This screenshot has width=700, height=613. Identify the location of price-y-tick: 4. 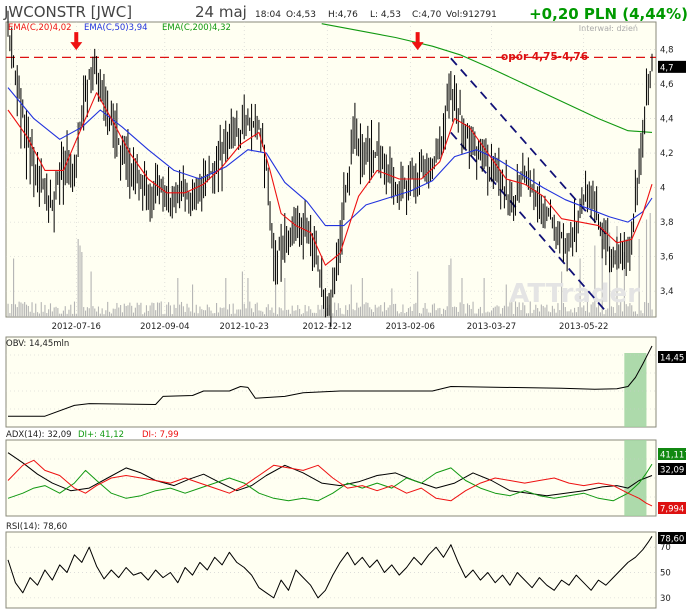
(662, 189).